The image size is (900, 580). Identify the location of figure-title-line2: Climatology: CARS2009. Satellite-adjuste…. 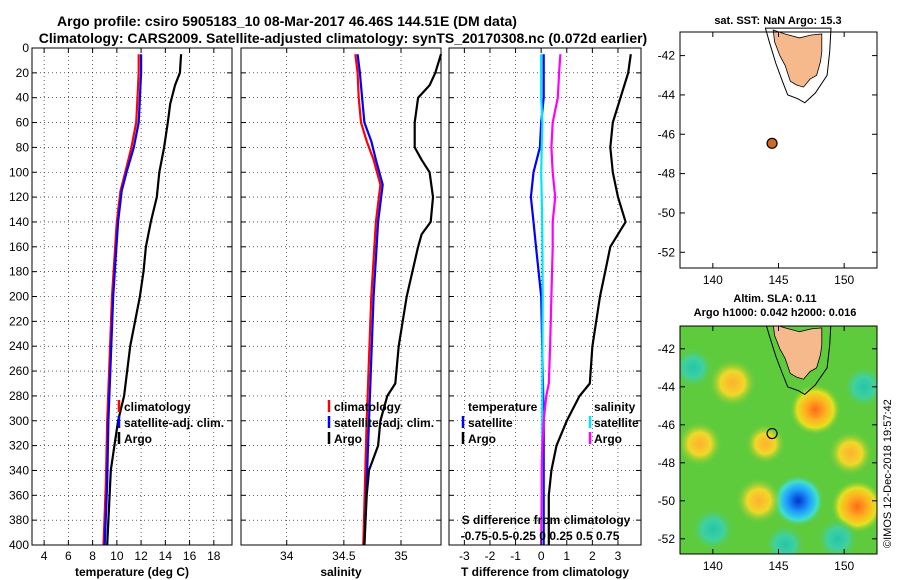
(343, 38).